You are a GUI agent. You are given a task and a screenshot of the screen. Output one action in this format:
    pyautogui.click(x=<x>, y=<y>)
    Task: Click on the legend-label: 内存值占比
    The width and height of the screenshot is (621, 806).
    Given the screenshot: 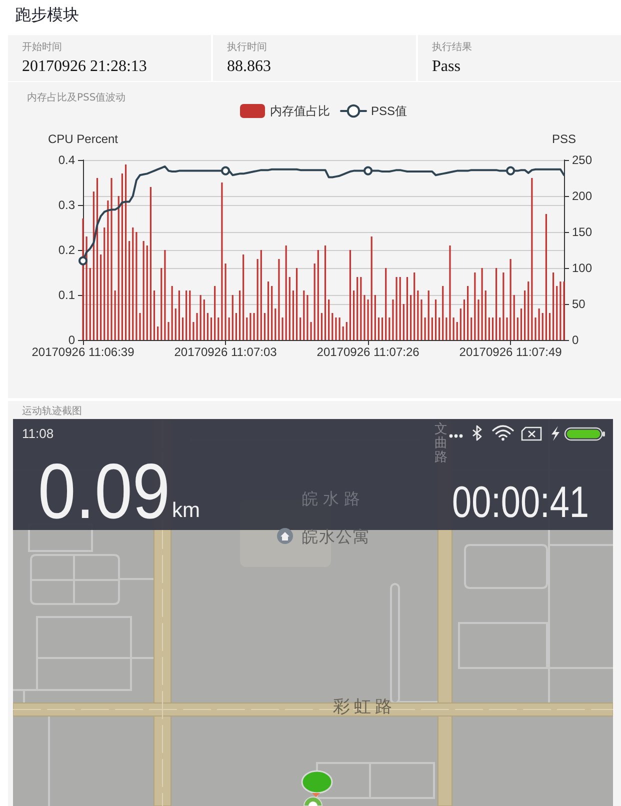 What is the action you would take?
    pyautogui.click(x=300, y=111)
    